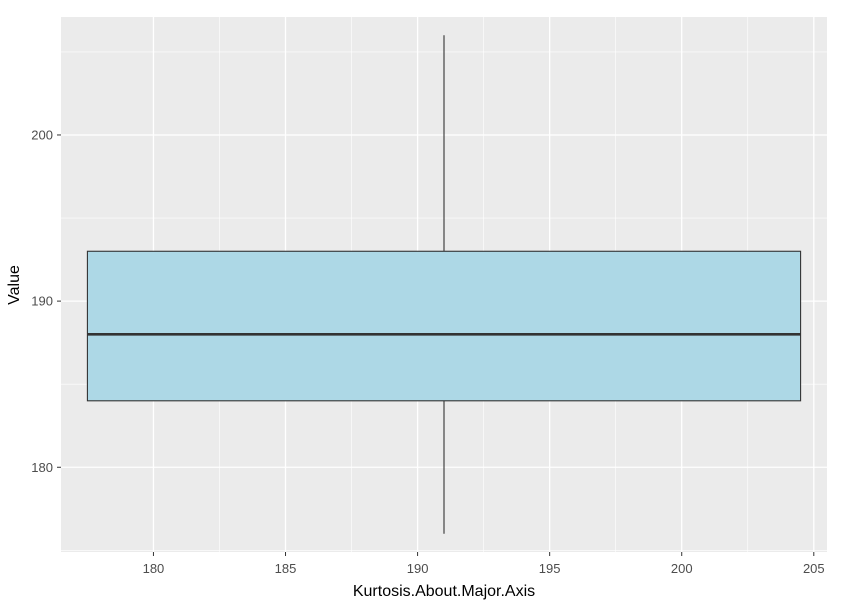 Image resolution: width=855 pixels, height=606 pixels. Describe the element at coordinates (484, 564) in the screenshot. I see `x-axis: 180 185 190 195 200 205` at that location.